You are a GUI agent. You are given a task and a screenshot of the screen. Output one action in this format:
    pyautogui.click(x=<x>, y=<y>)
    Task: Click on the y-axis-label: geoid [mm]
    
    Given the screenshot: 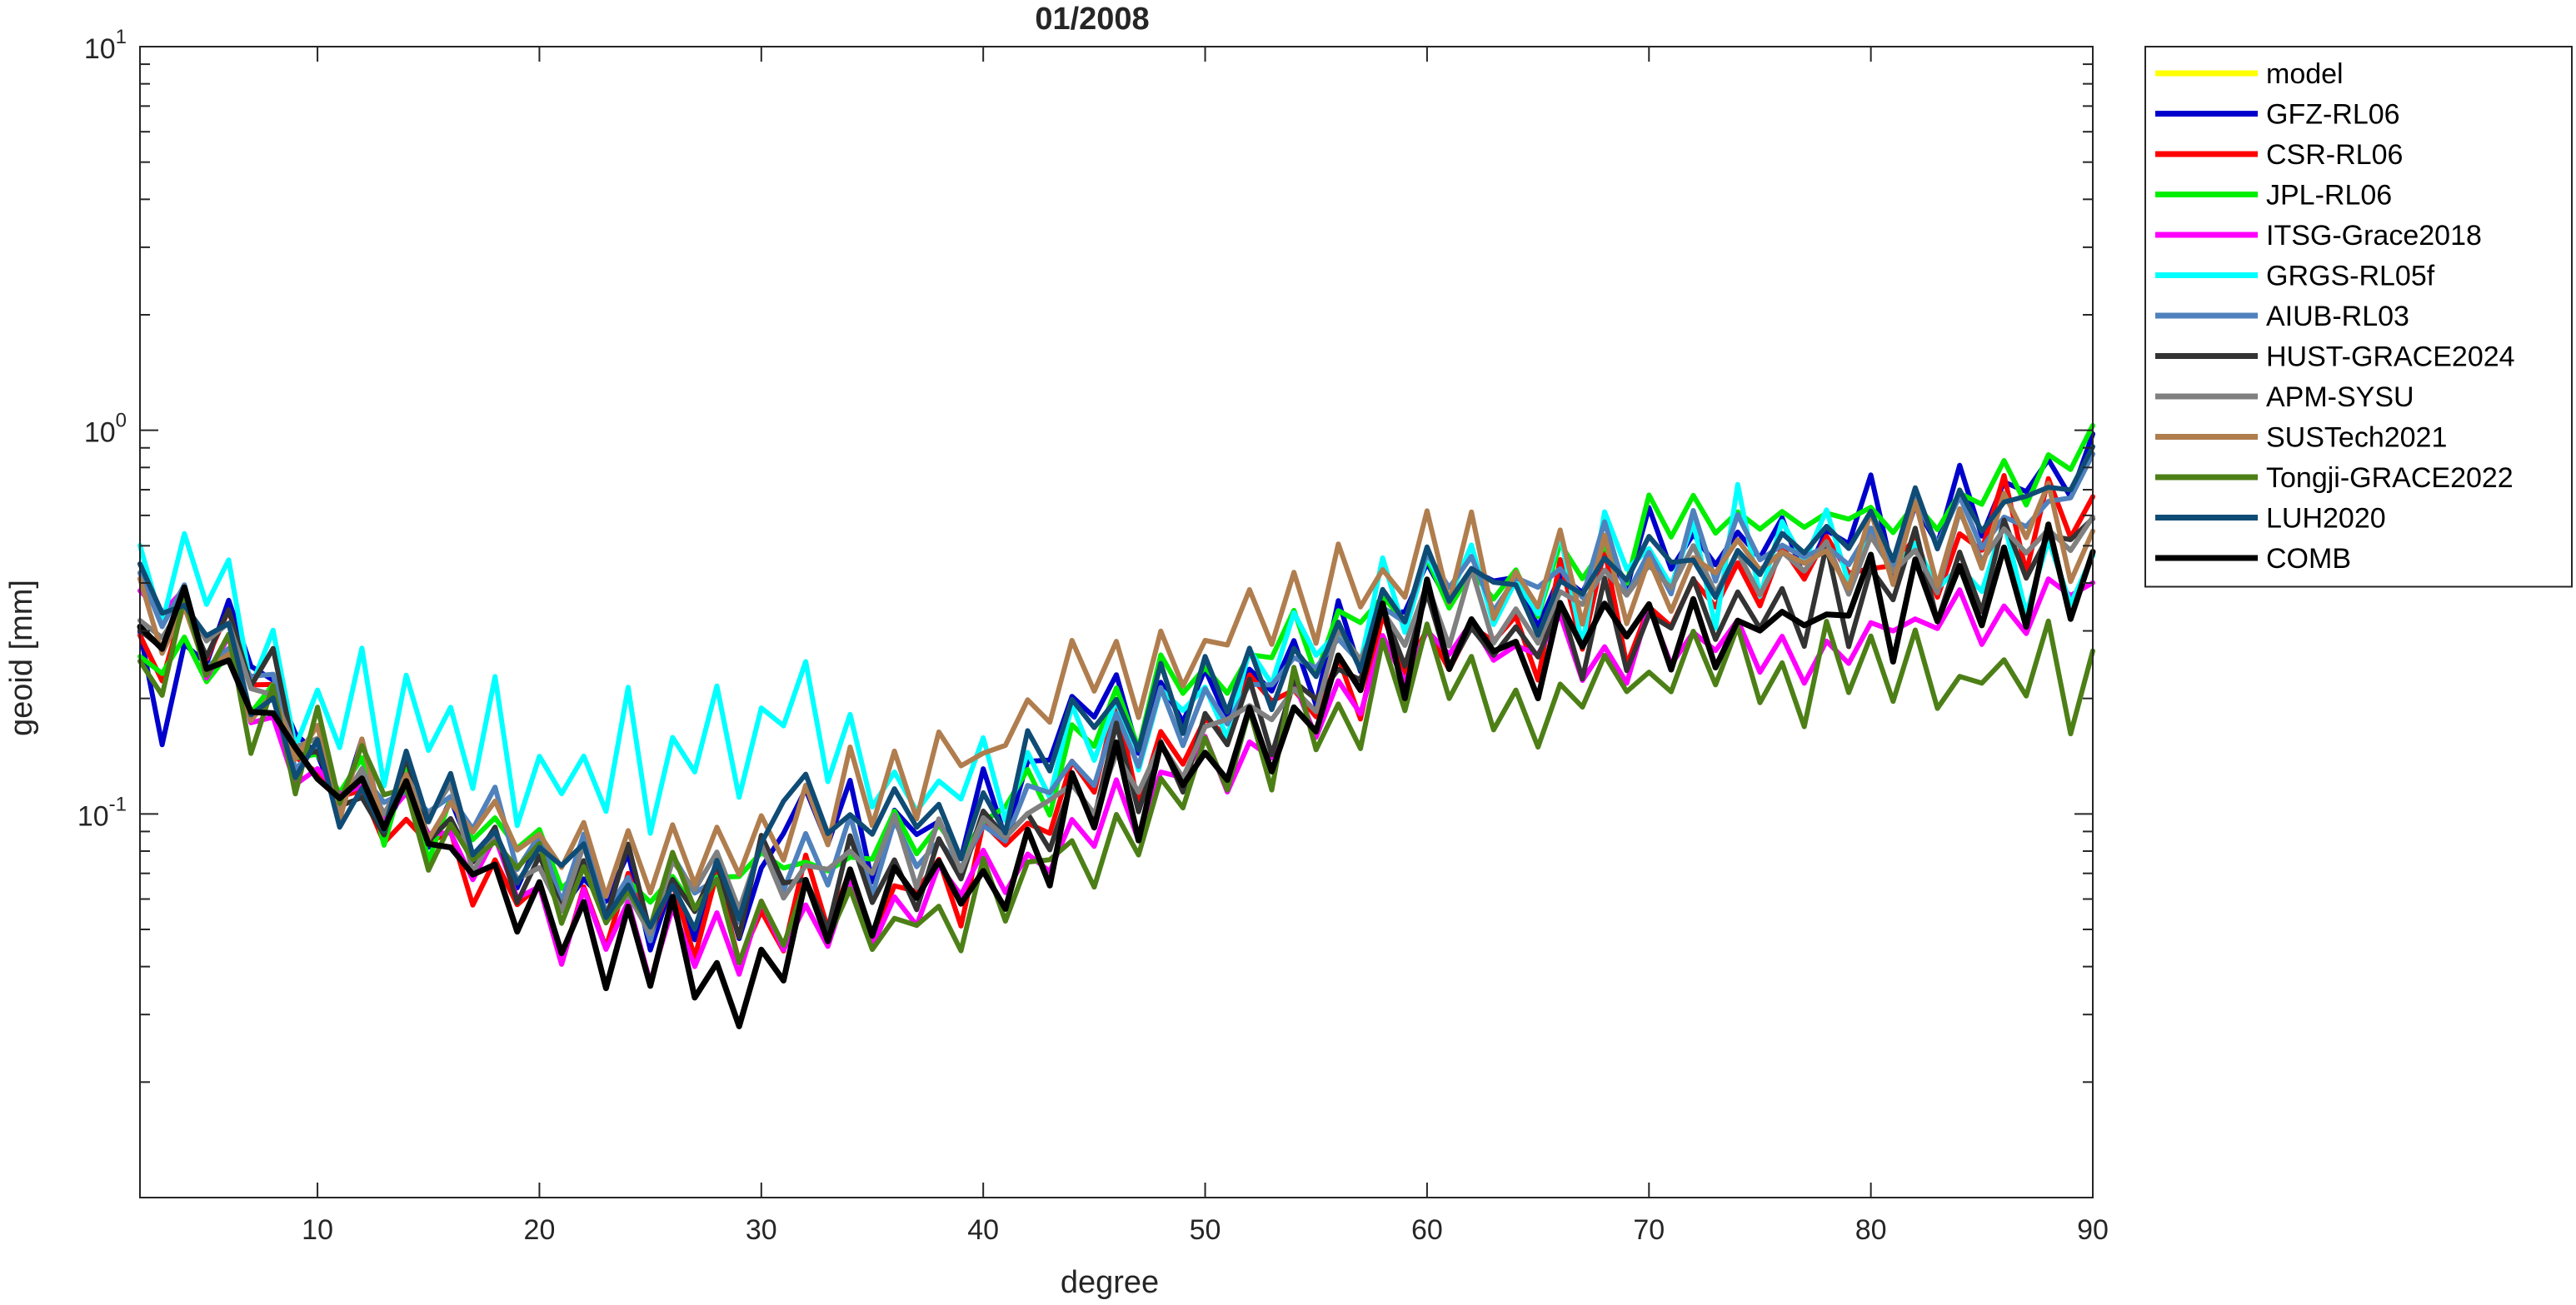 What is the action you would take?
    pyautogui.click(x=21, y=658)
    